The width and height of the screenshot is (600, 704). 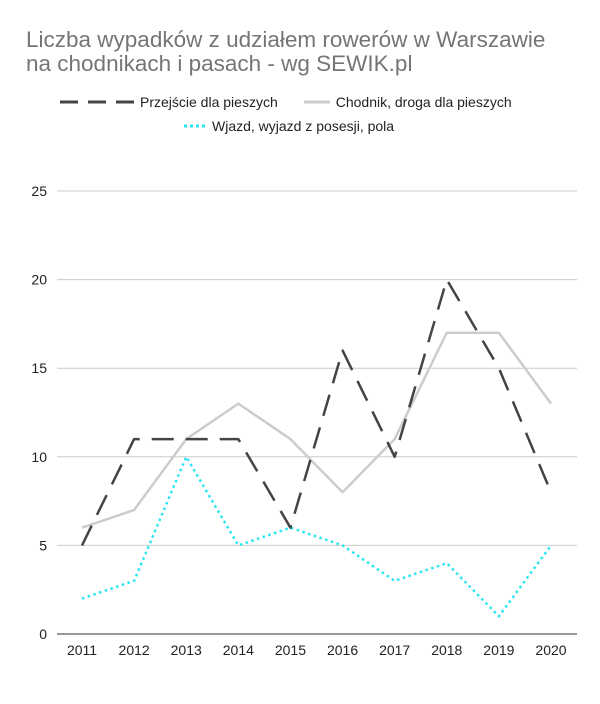 What do you see at coordinates (39, 457) in the screenshot?
I see `y-tick-label-10: 10` at bounding box center [39, 457].